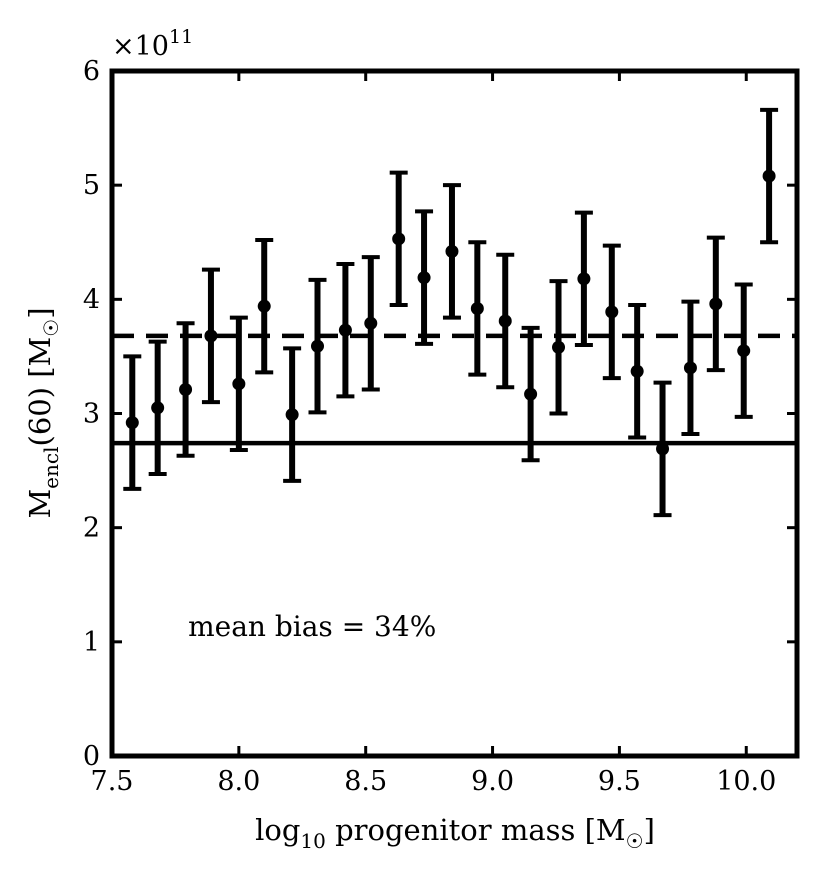 The image size is (829, 890). I want to click on x-tick-label: 7.5, so click(112, 781).